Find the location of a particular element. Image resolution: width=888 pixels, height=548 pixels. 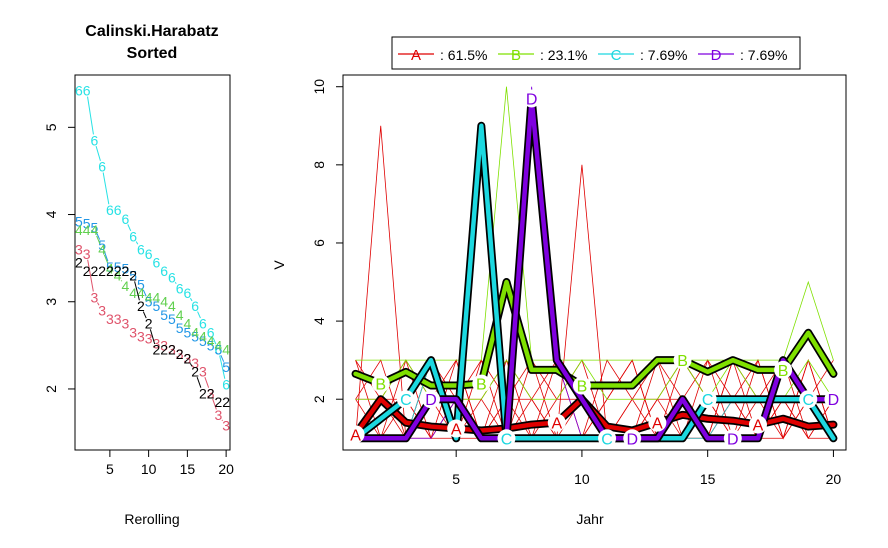

right-x-tick-label: 15 is located at coordinates (708, 479).